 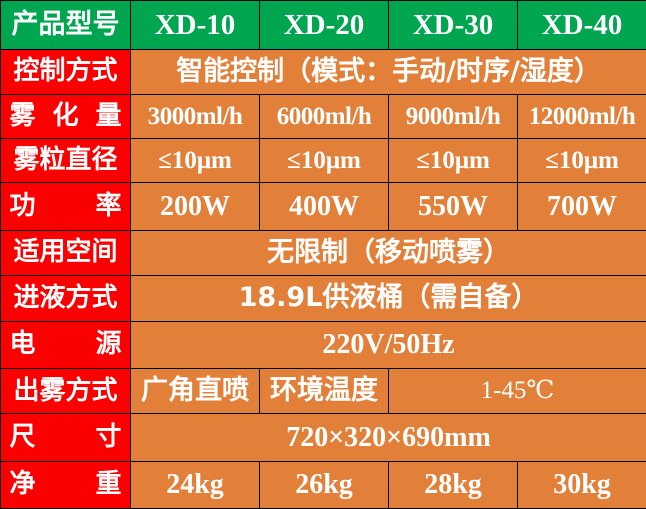 What do you see at coordinates (388, 437) in the screenshot?
I see `row-9-value-cell-1: 720×320×690mm` at bounding box center [388, 437].